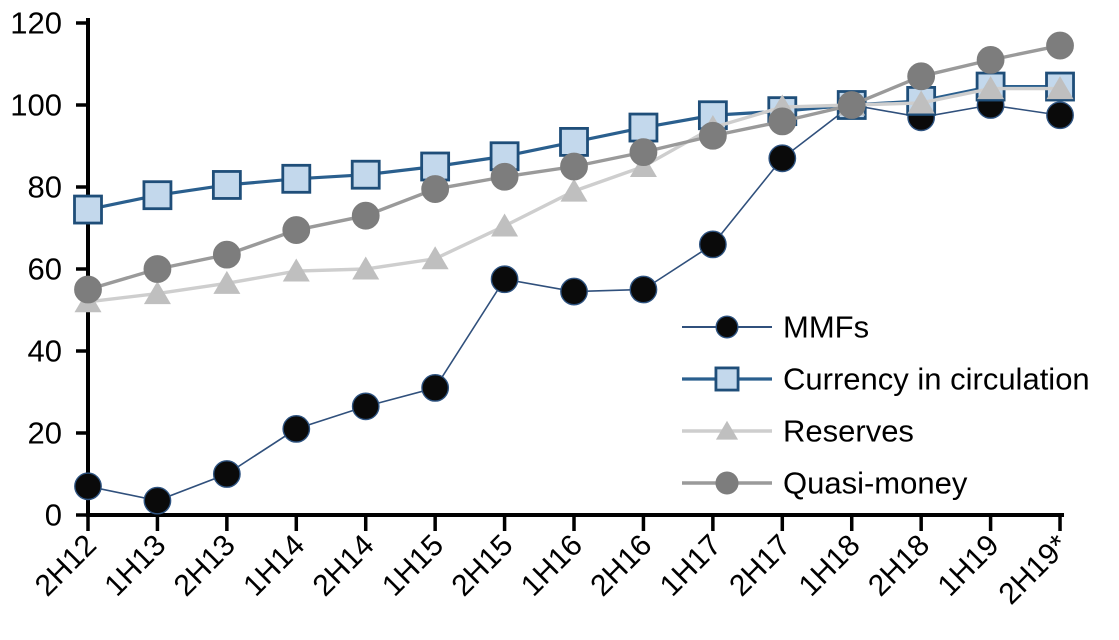 The width and height of the screenshot is (1119, 640). Describe the element at coordinates (413, 566) in the screenshot. I see `x-axis-tick-label: 1H15` at that location.